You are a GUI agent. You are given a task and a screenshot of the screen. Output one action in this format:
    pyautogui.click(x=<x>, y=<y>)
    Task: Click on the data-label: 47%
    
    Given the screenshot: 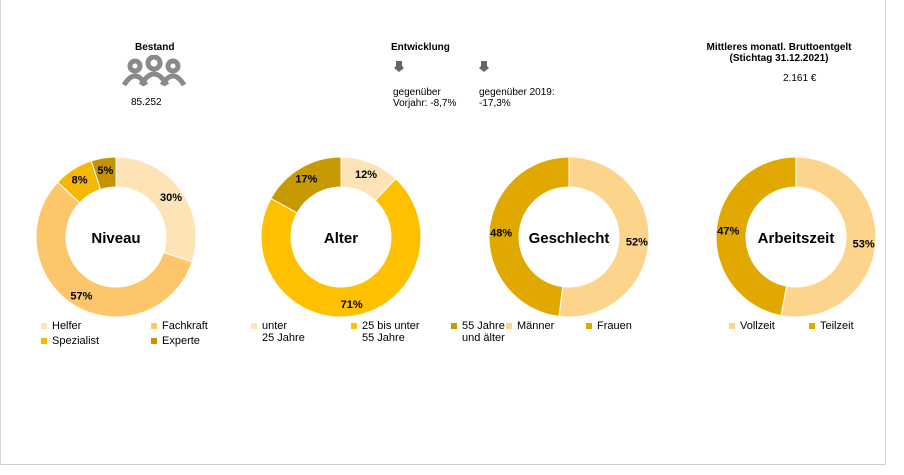 What is the action you would take?
    pyautogui.click(x=728, y=232)
    